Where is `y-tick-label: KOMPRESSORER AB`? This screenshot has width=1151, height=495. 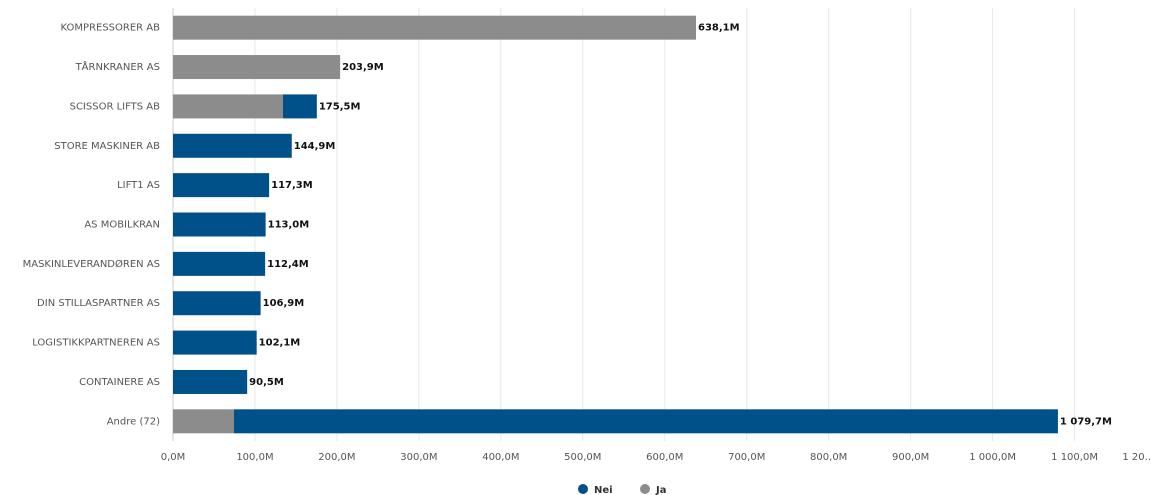
y-tick-label: KOMPRESSORER AB is located at coordinates (111, 28).